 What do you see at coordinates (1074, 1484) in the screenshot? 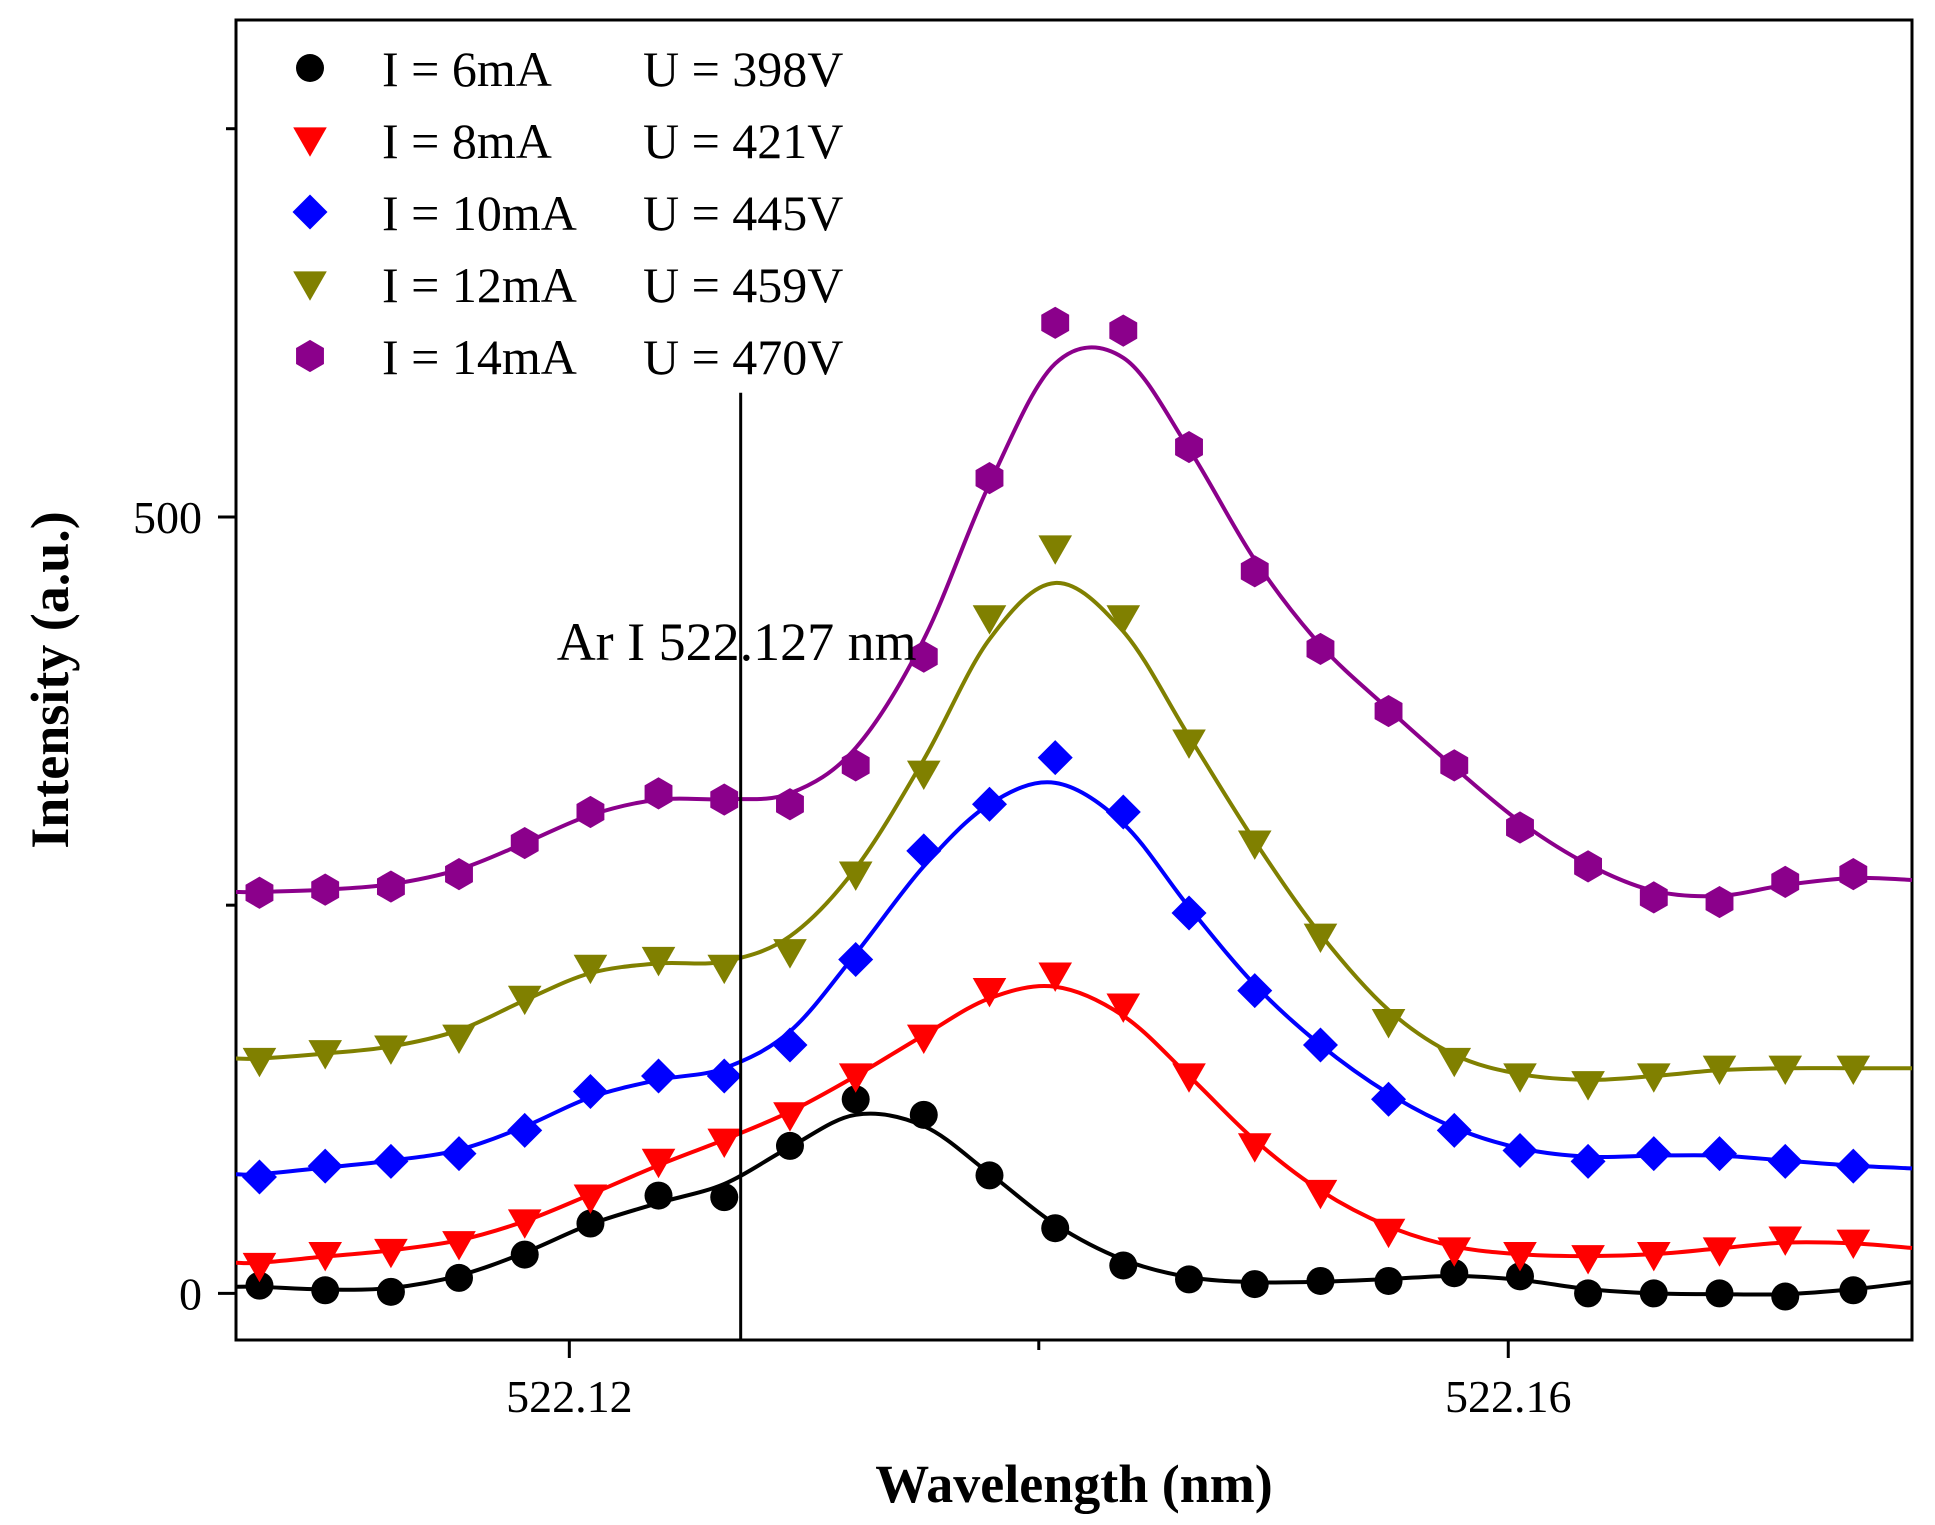
I see `x-axis-title: Wavelength (nm)` at bounding box center [1074, 1484].